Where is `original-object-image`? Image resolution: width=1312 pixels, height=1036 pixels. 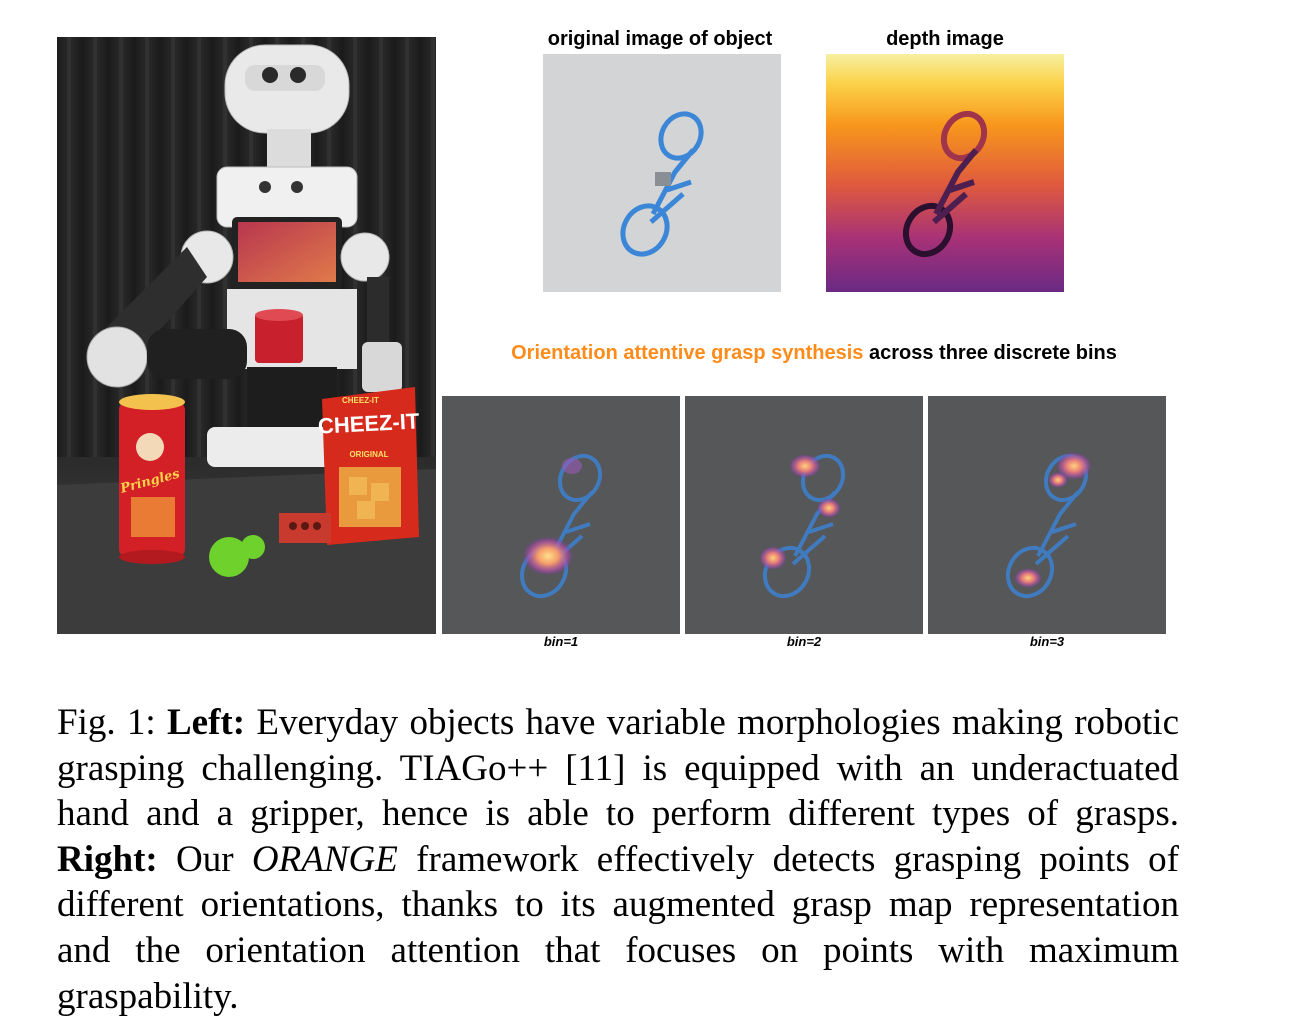 original-object-image is located at coordinates (662, 173).